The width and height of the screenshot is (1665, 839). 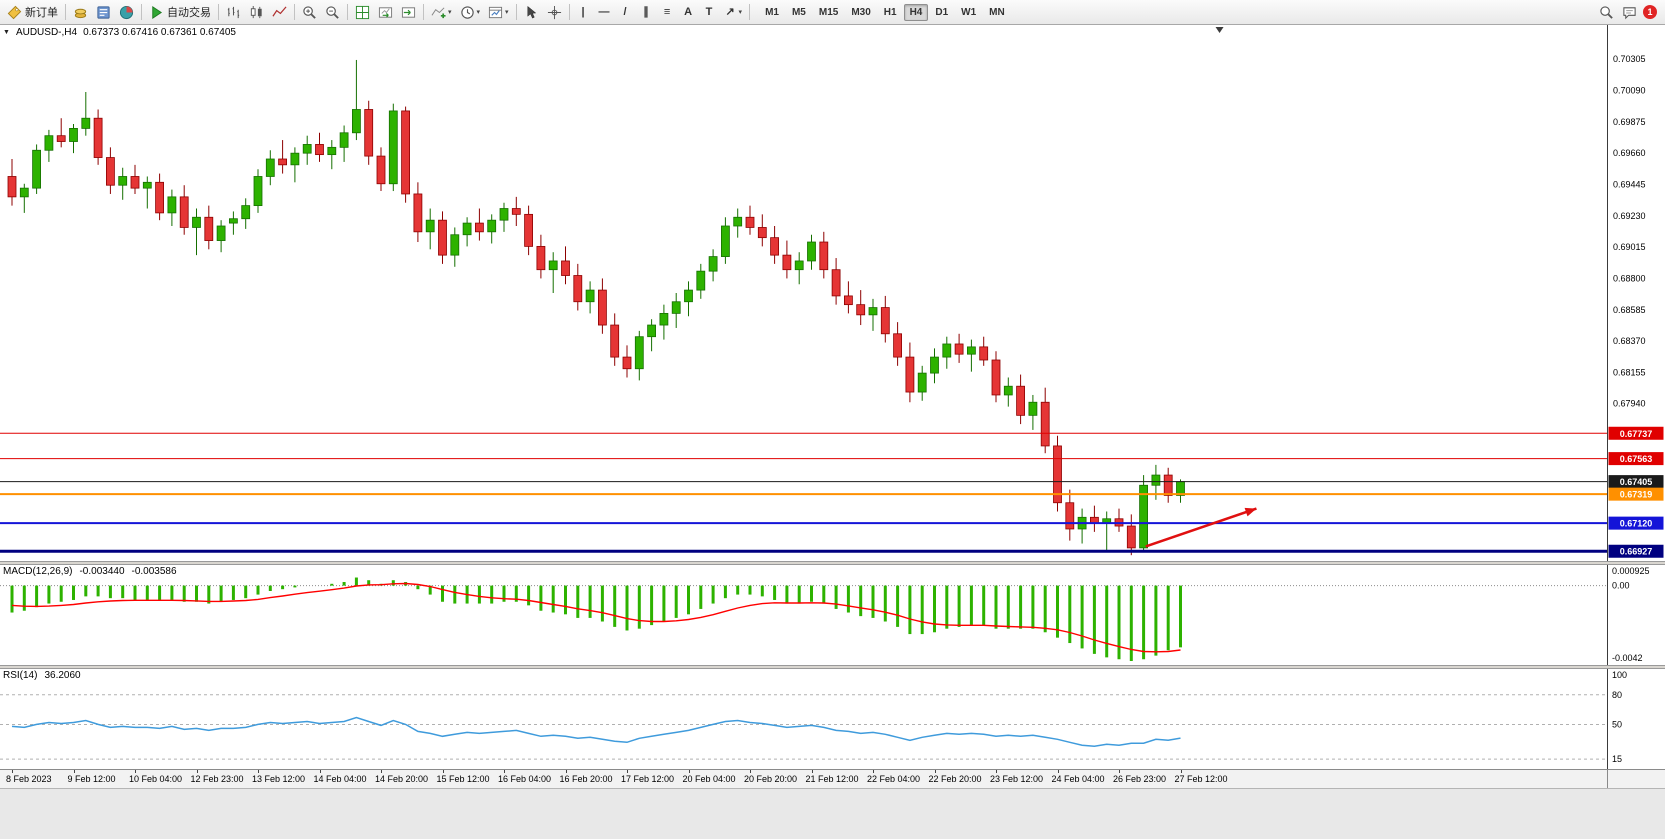 I want to click on new-order-label: 新订单, so click(x=41, y=13).